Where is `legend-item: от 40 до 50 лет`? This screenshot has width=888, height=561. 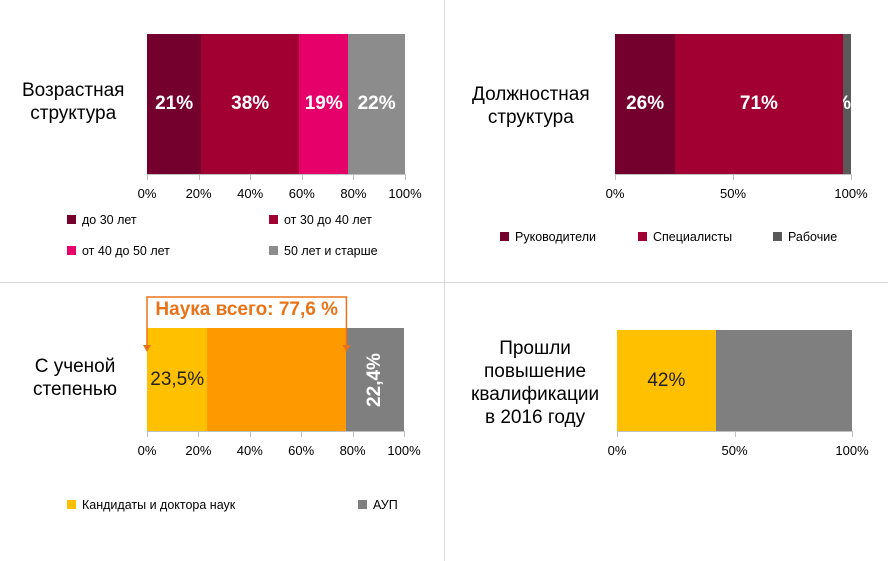 legend-item: от 40 до 50 лет is located at coordinates (118, 251).